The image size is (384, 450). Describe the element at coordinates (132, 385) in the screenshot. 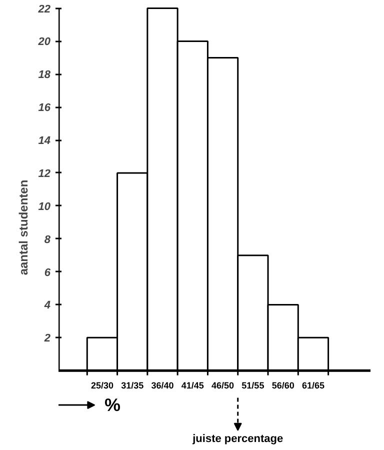

I see `x-tick-label: 31/35` at that location.